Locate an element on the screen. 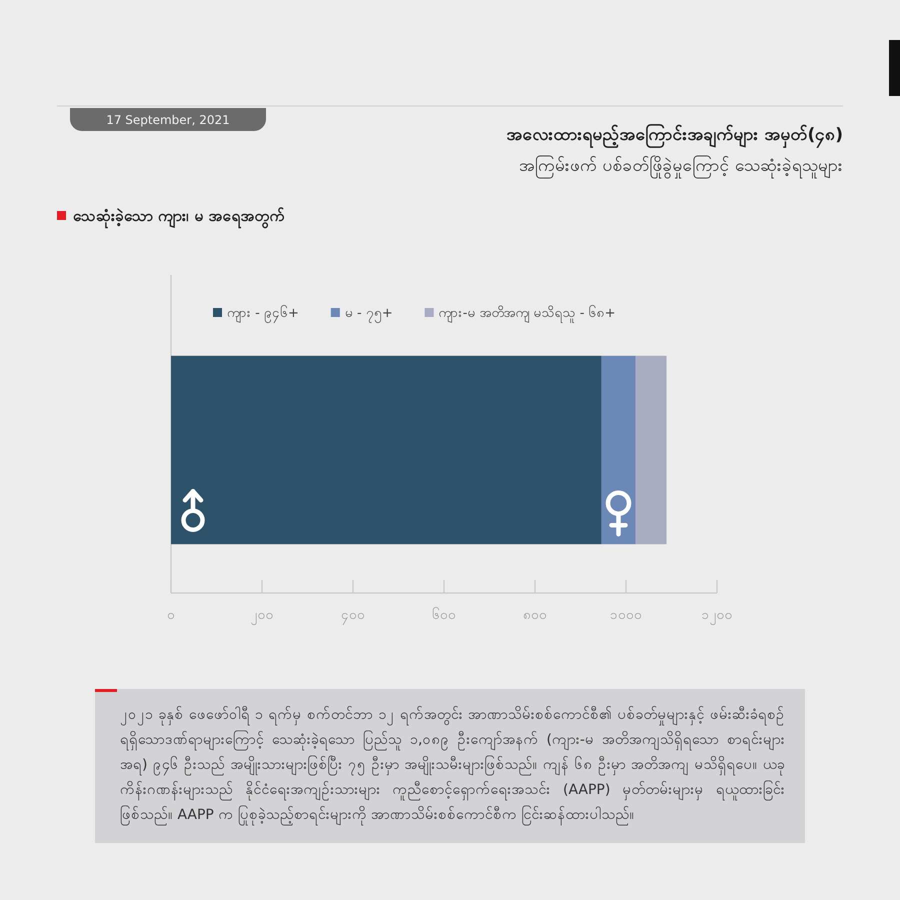  annotation: ၂၀၂၁ ခုနှစ် ဖေဖော်ဝါရီ ၁ ရက်မှ စက်တင်ဘာ ၁၂ ရက်အတွင်း အာဏာသိမ်းစစ်ကောင်စီ၏ ပစ်ခတ်မှုများနှင့် ဖမ်းဆီးခံရစဉ် ရရှိသောဒဏ်ရာများကြောင့် သေဆုံးခဲ့ရသော ပြည်သူ ၁,၀၈၉ ဦးကျော်အနက် (ကျား-မ အတိအကျသိရှိရသော စာရင်းများအရ) ၉၄၆ ဦးသည် အမျိုးသားများဖြစ်ပြီး ၇၅ ဦးမှာ အမျိုးသမီးများဖြစ်သည်။ ကျန် ၆၈ ဦးမှာ အတိအကျ မသိရှိရပေ။ ယခုကိန်းဂဏန်းများသည် နိုင်ငံရေးအကျဉ်းသားများ ကူညီစောင့်ရှောက်ရေးအသင်း (AAPP) မှတ်တမ်းများမှ ရယူထားခြင်းဖြစ်သည်။ AAPP က ပြုစုခဲ့သည့်စာရင်းများကို အာဏာသိမ်းစစ်ကောင်စီက ငြင်းဆန်ထားပါသည်။ is located at coordinates (452, 765).